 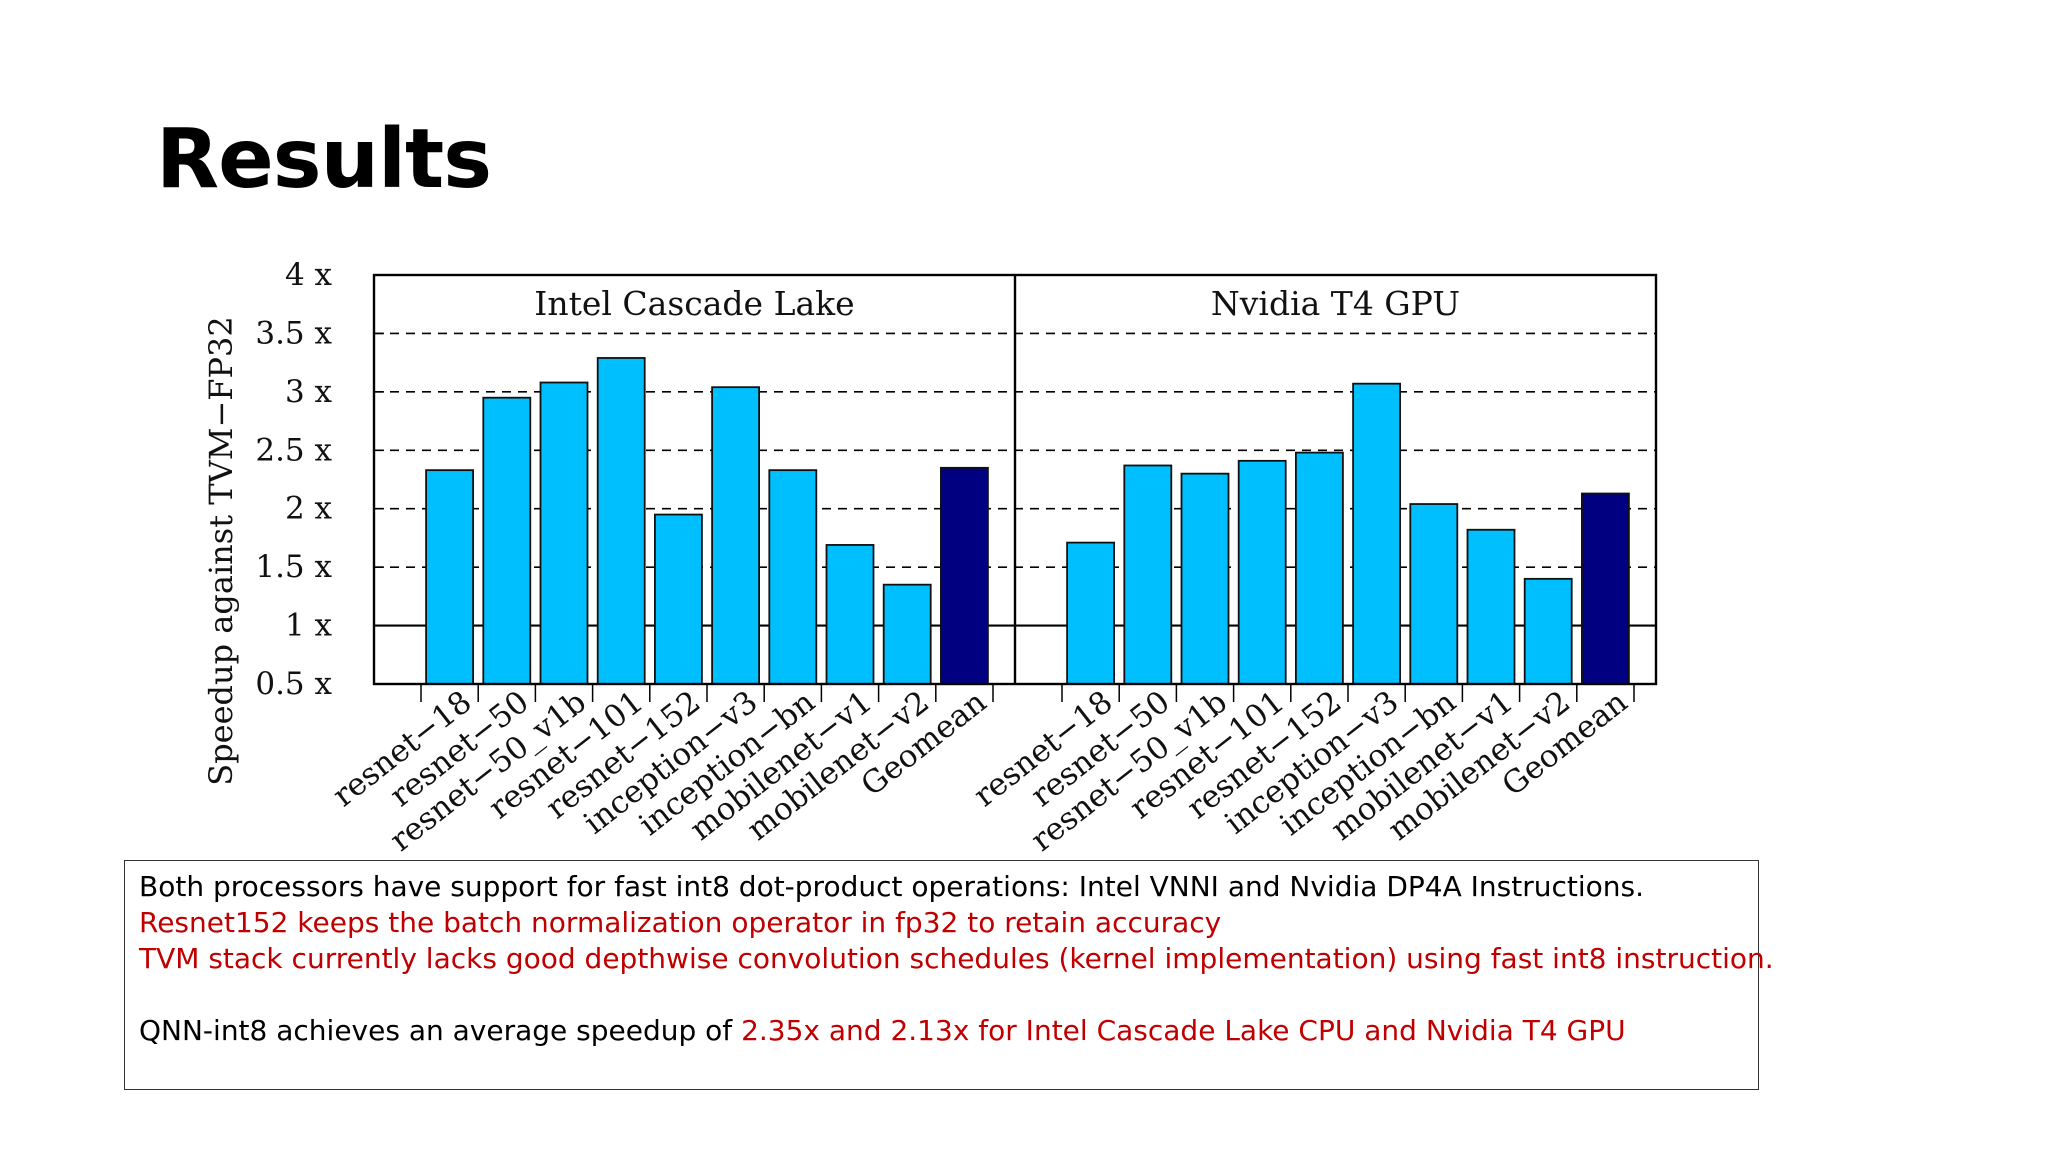 I want to click on y-tick-label: 0.5 x, so click(x=293, y=684).